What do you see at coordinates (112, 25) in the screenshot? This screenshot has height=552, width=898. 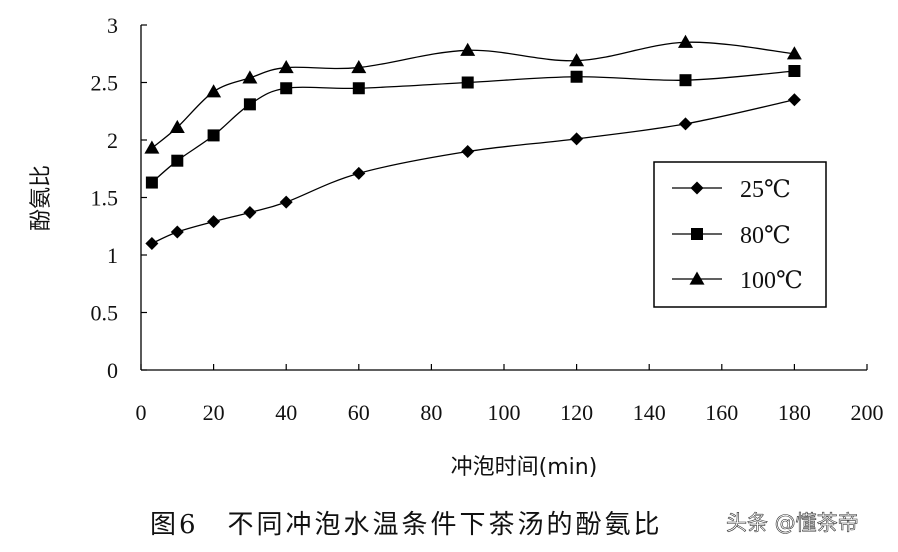 I see `y-tick-label: 3` at bounding box center [112, 25].